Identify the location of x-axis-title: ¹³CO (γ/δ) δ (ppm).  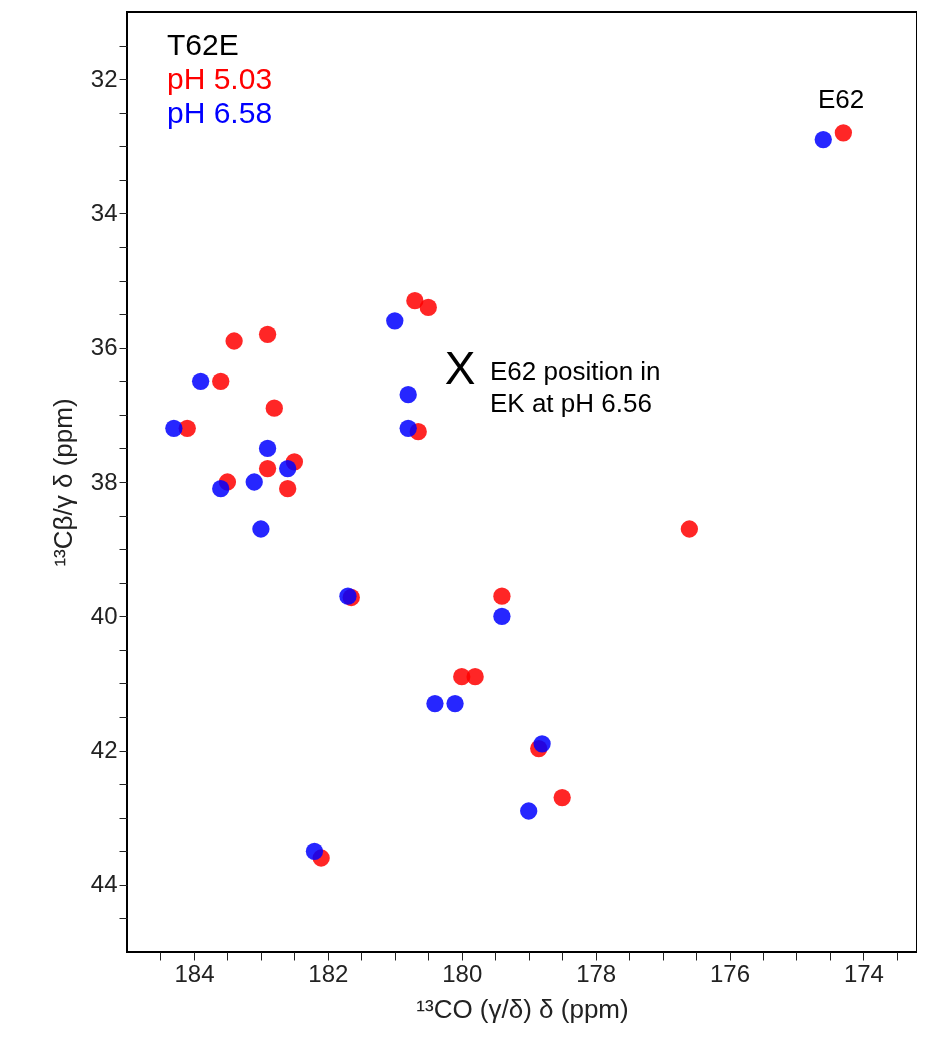
(522, 1008).